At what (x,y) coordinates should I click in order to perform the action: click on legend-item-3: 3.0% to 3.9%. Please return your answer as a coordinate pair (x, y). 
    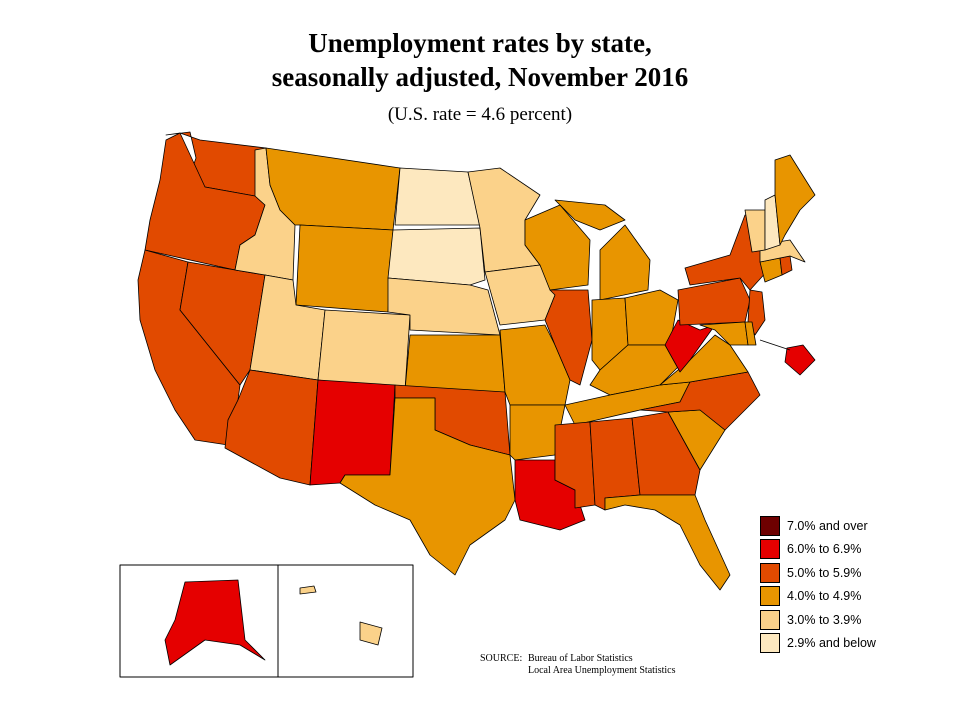
    Looking at the image, I should click on (818, 620).